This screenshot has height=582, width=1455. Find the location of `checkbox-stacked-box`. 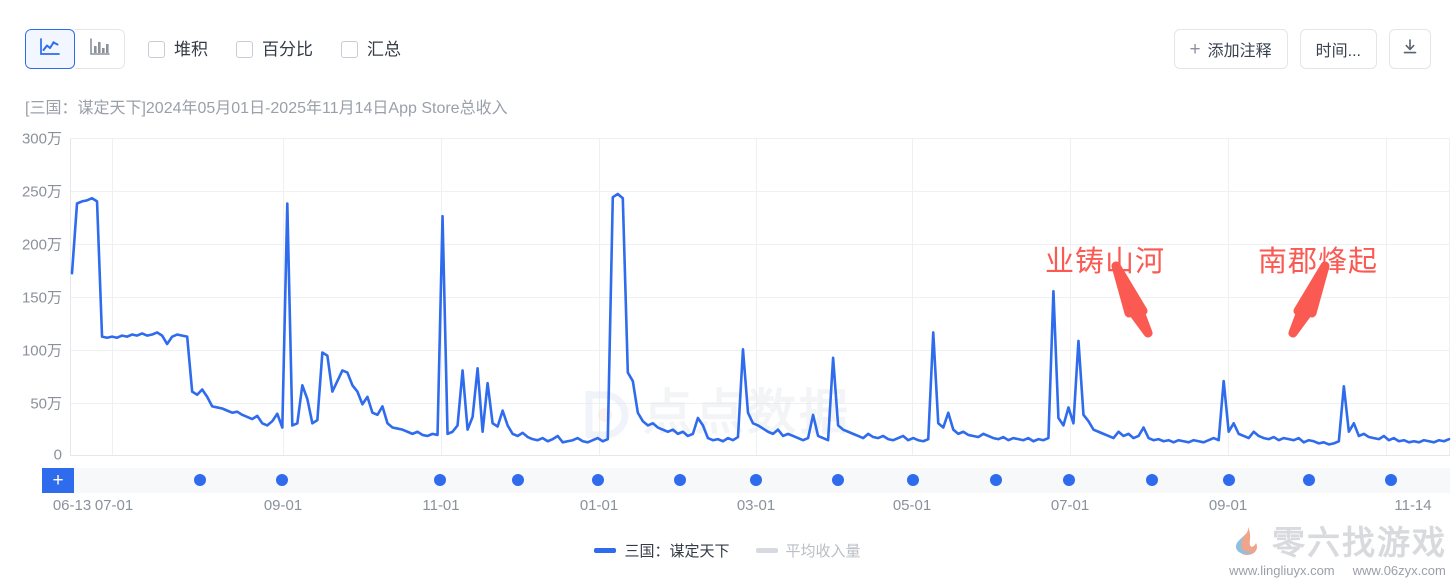

checkbox-stacked-box is located at coordinates (156, 49).